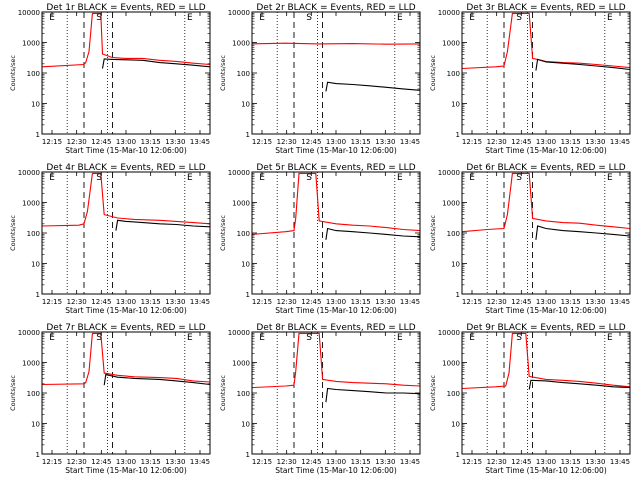  I want to click on panel-title: Det 6r BLACK = Events, RED = LLD, so click(545, 168).